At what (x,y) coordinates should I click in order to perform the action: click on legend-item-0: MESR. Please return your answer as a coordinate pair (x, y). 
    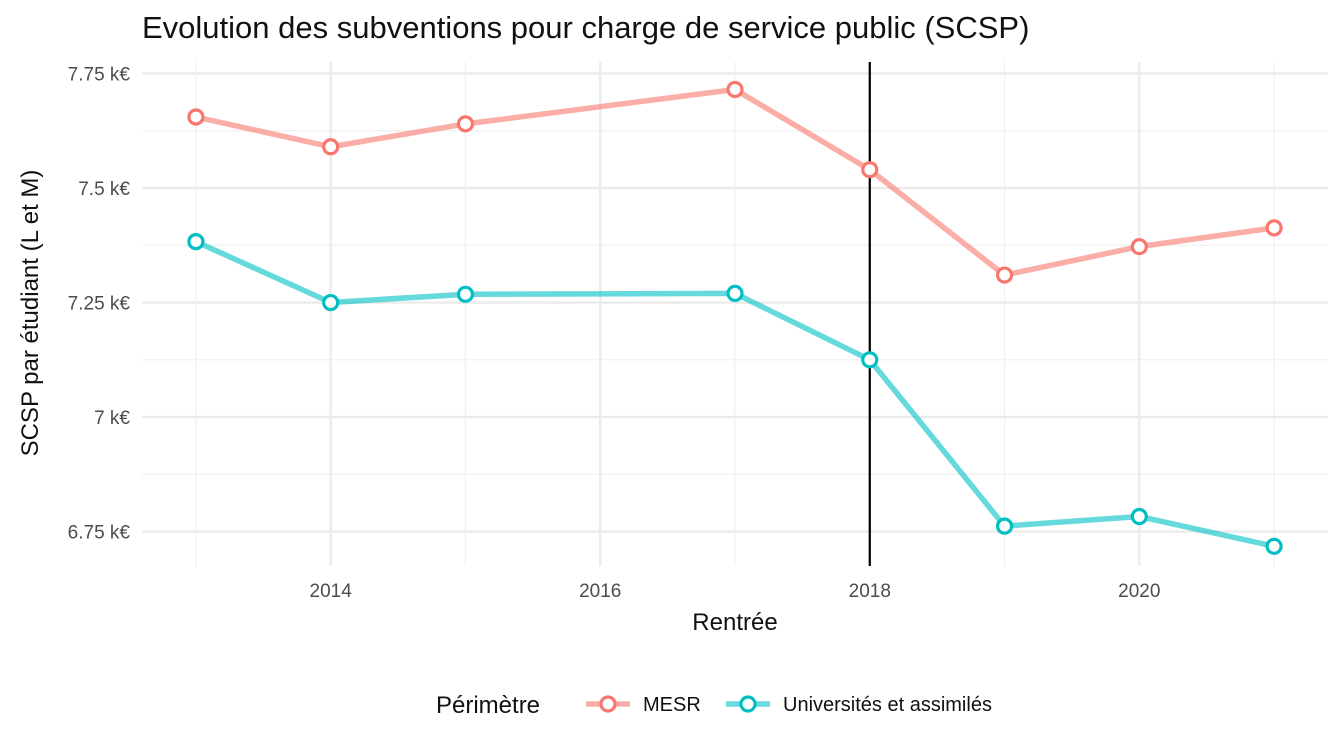
    Looking at the image, I should click on (643, 705).